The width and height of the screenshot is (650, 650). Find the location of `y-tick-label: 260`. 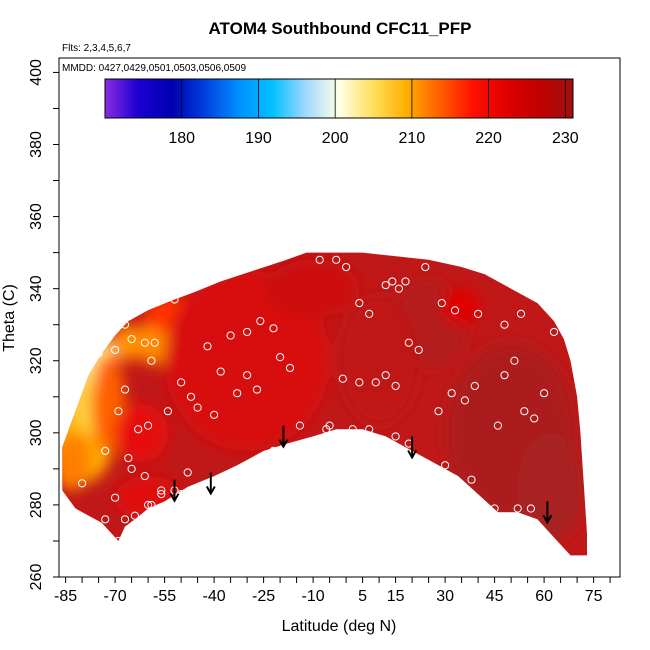

y-tick-label: 260 is located at coordinates (36, 577).